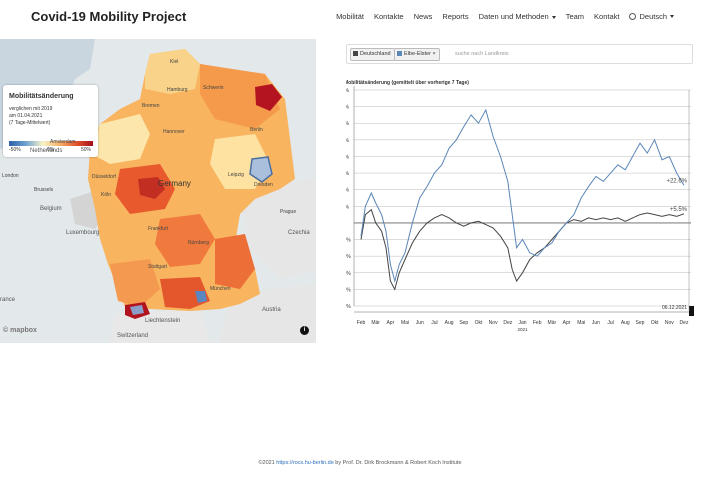 This screenshot has height=477, width=720. What do you see at coordinates (348, 157) in the screenshot?
I see `y-tick-label: 40%` at bounding box center [348, 157].